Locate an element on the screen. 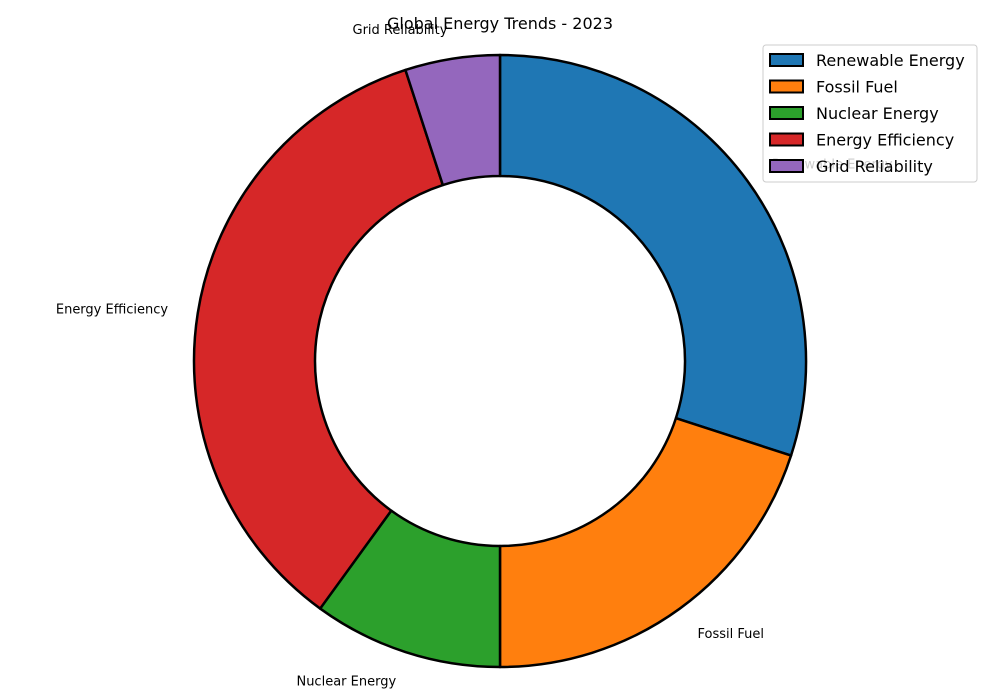 This screenshot has width=1000, height=700. legend-label-grid-reliability: Grid Reliability is located at coordinates (874, 166).